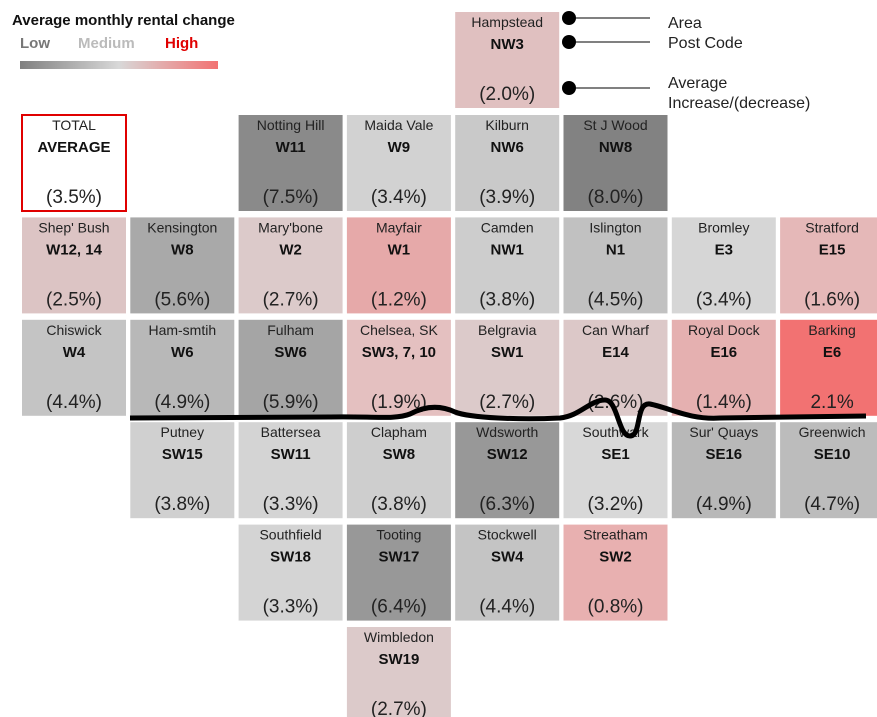  I want to click on tile-postcode: SW6, so click(290, 352).